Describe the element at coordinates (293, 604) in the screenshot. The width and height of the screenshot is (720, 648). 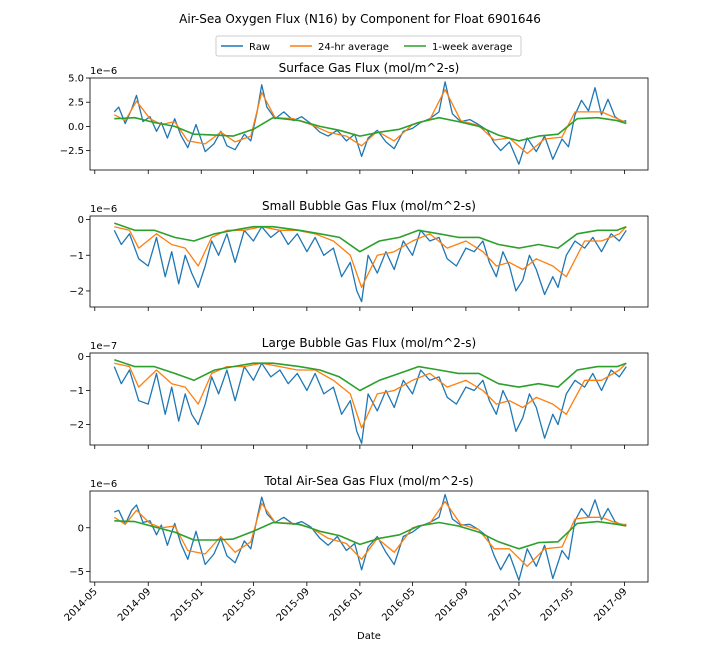
I see `x-tick-label: 2015-09` at that location.